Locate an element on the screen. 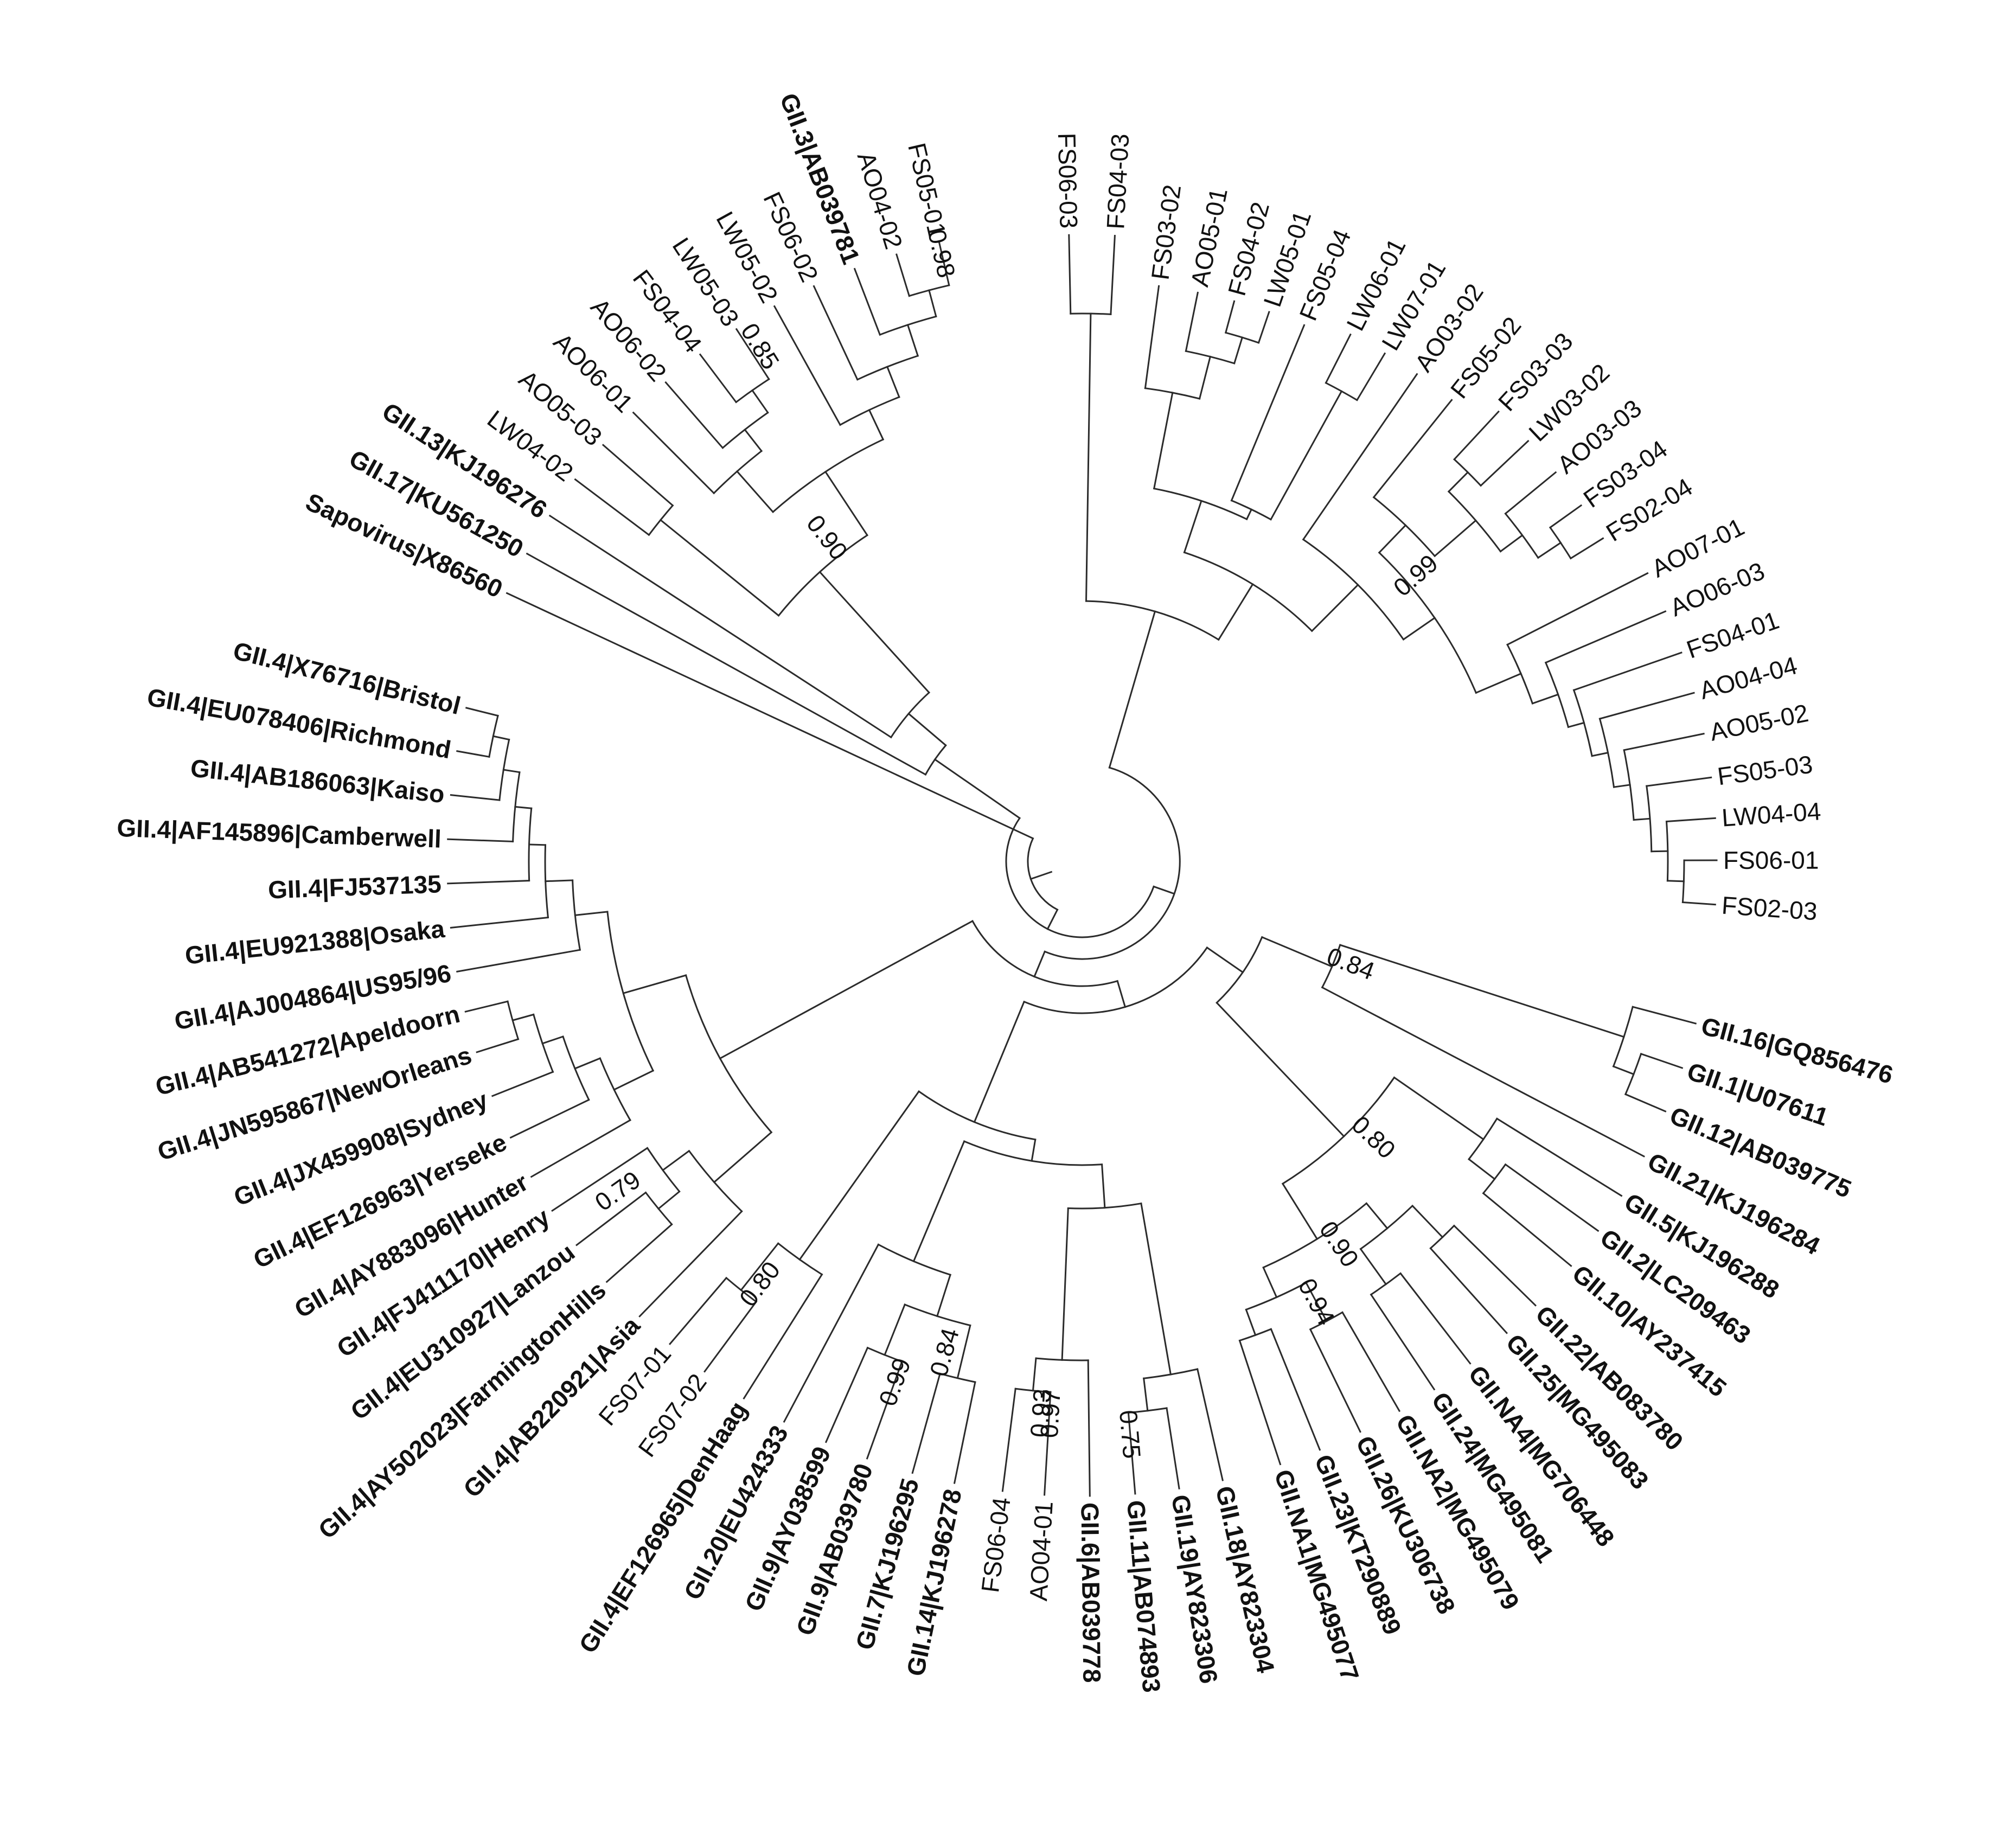 This screenshot has width=2015, height=1848. tip-label: GII.4|AF145896|Camberwell is located at coordinates (279, 833).